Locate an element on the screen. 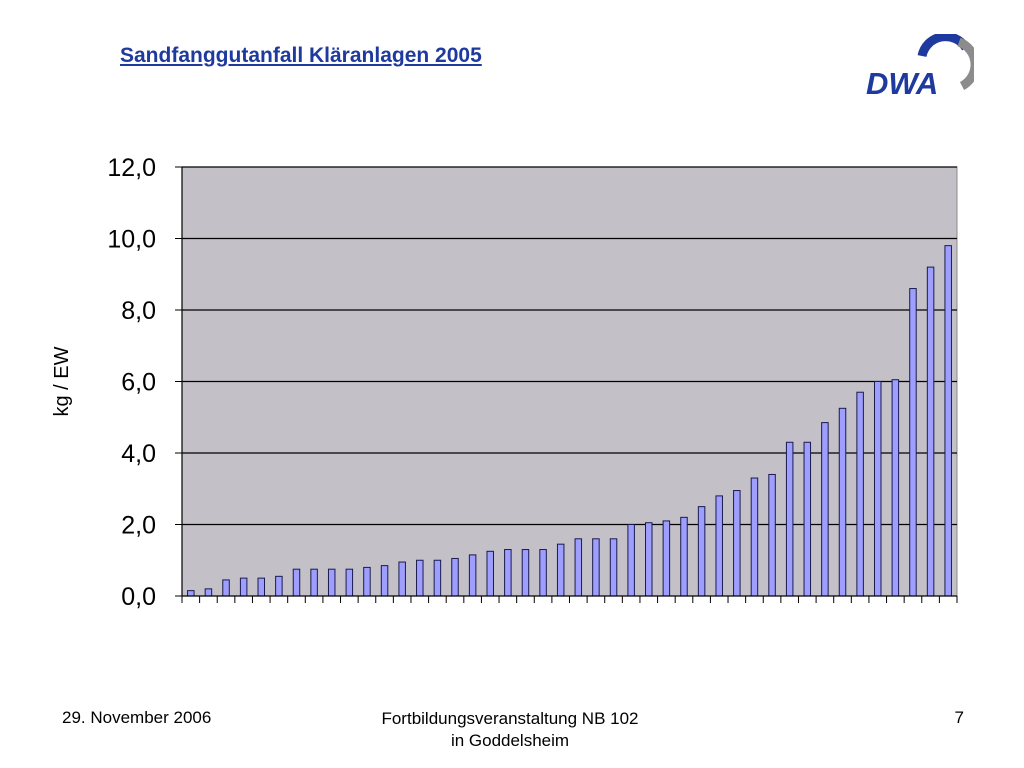 The image size is (1024, 768). y-tick-label: 0,0 is located at coordinates (138, 597).